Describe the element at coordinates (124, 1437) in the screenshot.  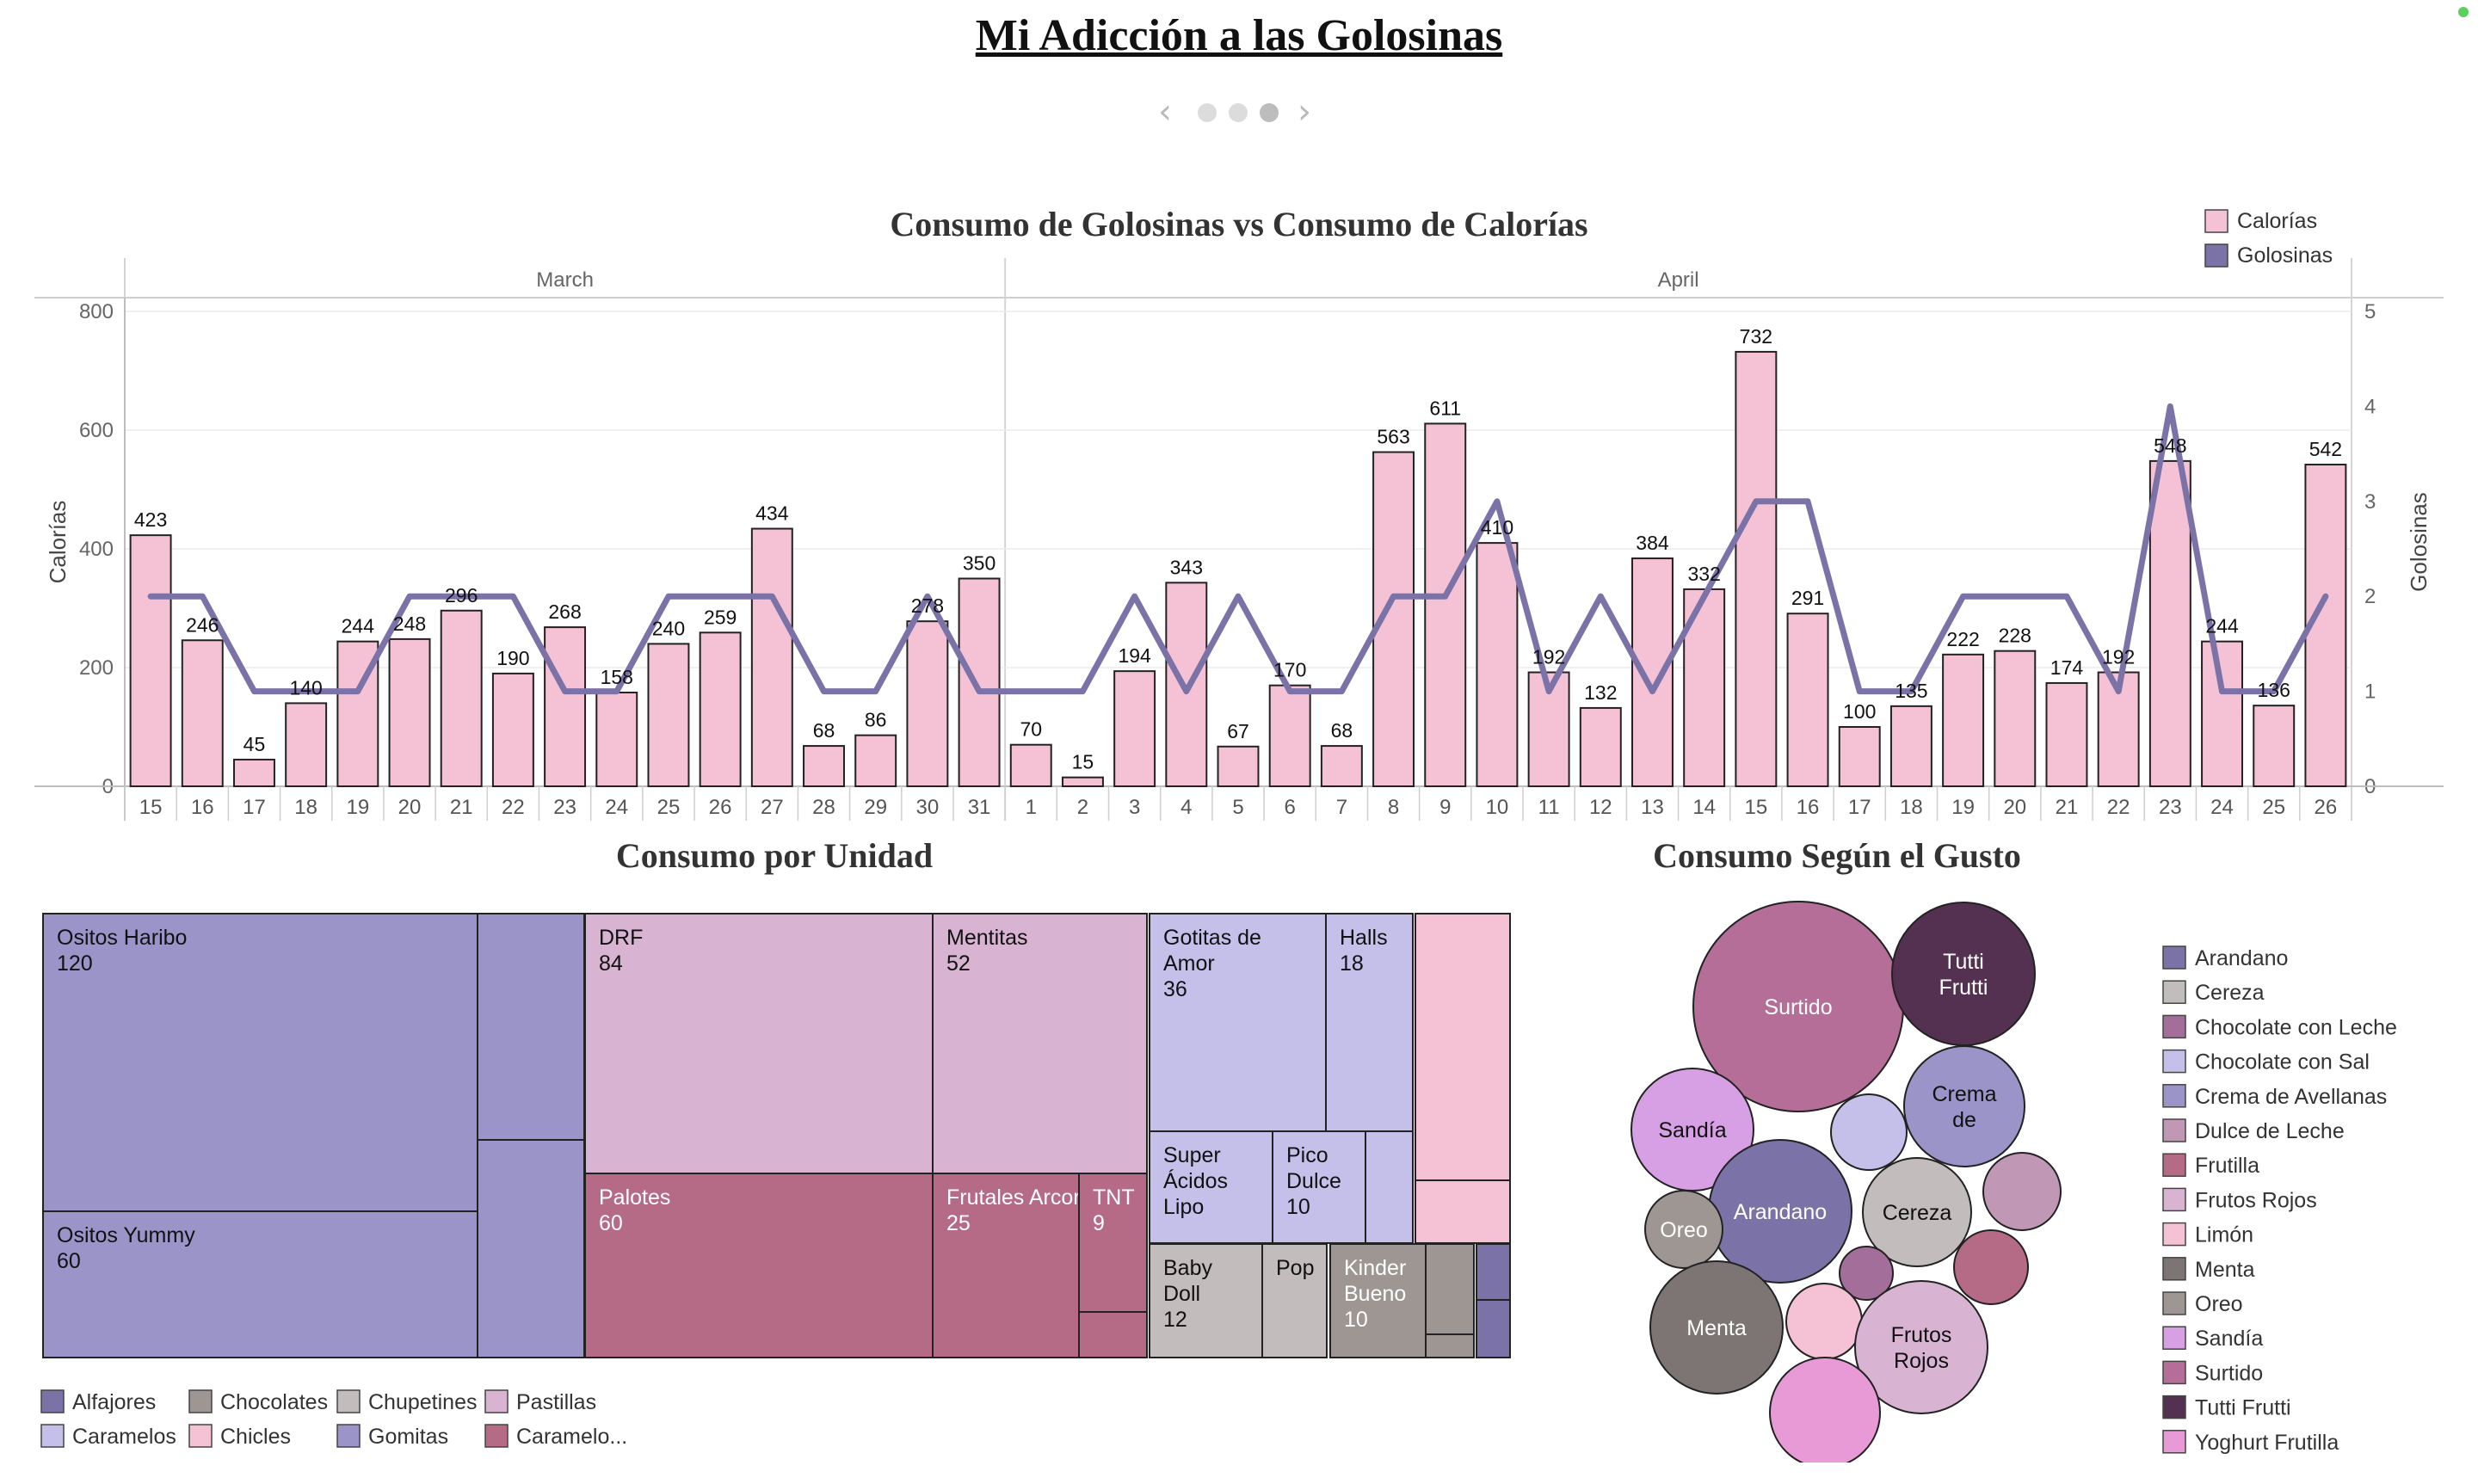
I see `treemap-legend-label: Caramelos` at that location.